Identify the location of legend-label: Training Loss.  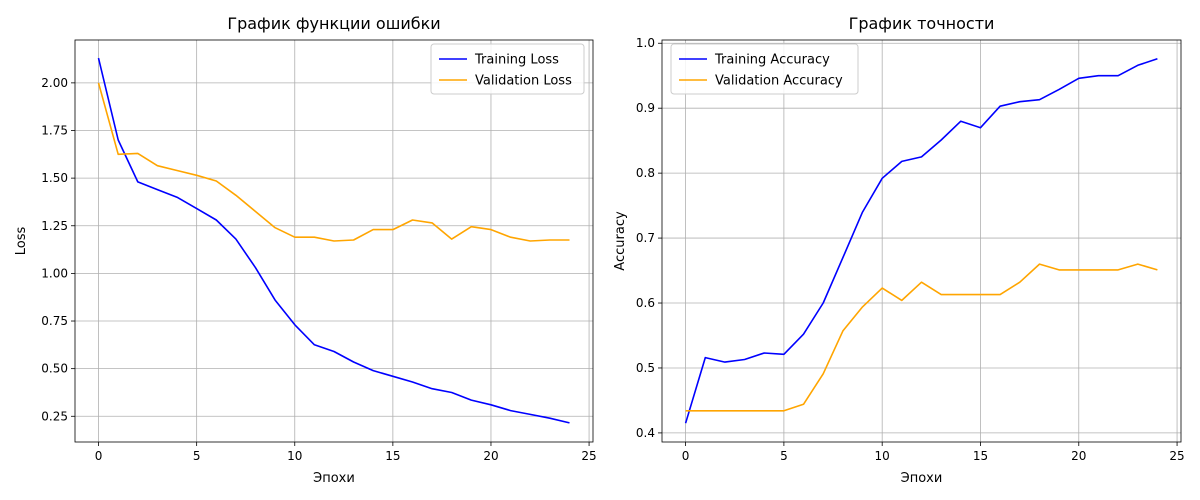
(516, 60).